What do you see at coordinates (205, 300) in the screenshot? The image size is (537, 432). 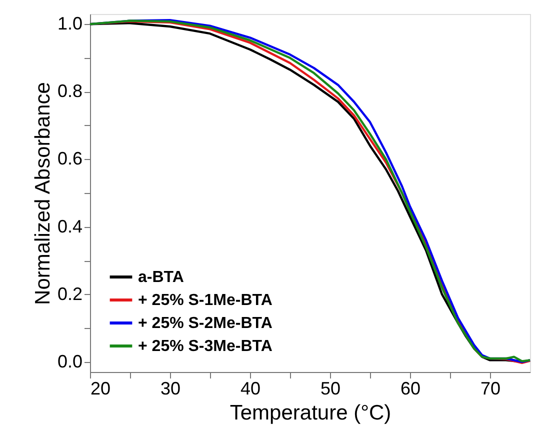 I see `legend-label: + 25% S-1Me-BTA` at bounding box center [205, 300].